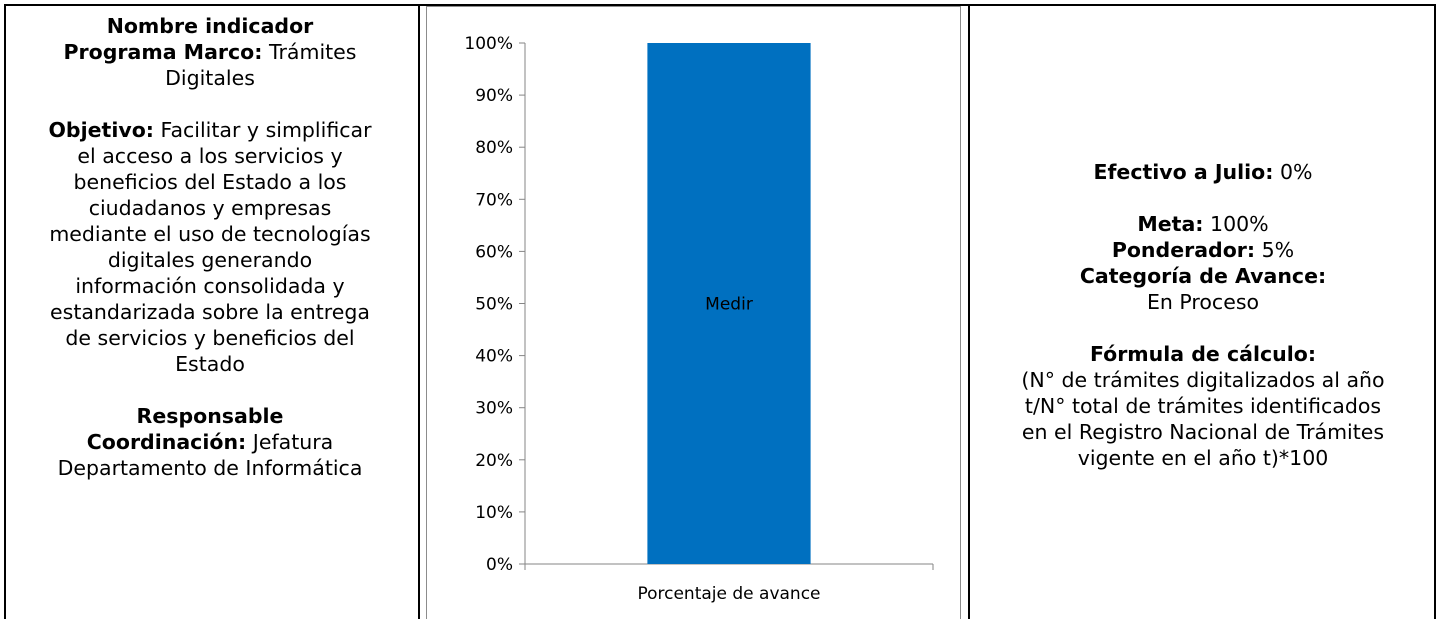 The width and height of the screenshot is (1440, 620). I want to click on objetivo-line: información consolidada y, so click(210, 286).